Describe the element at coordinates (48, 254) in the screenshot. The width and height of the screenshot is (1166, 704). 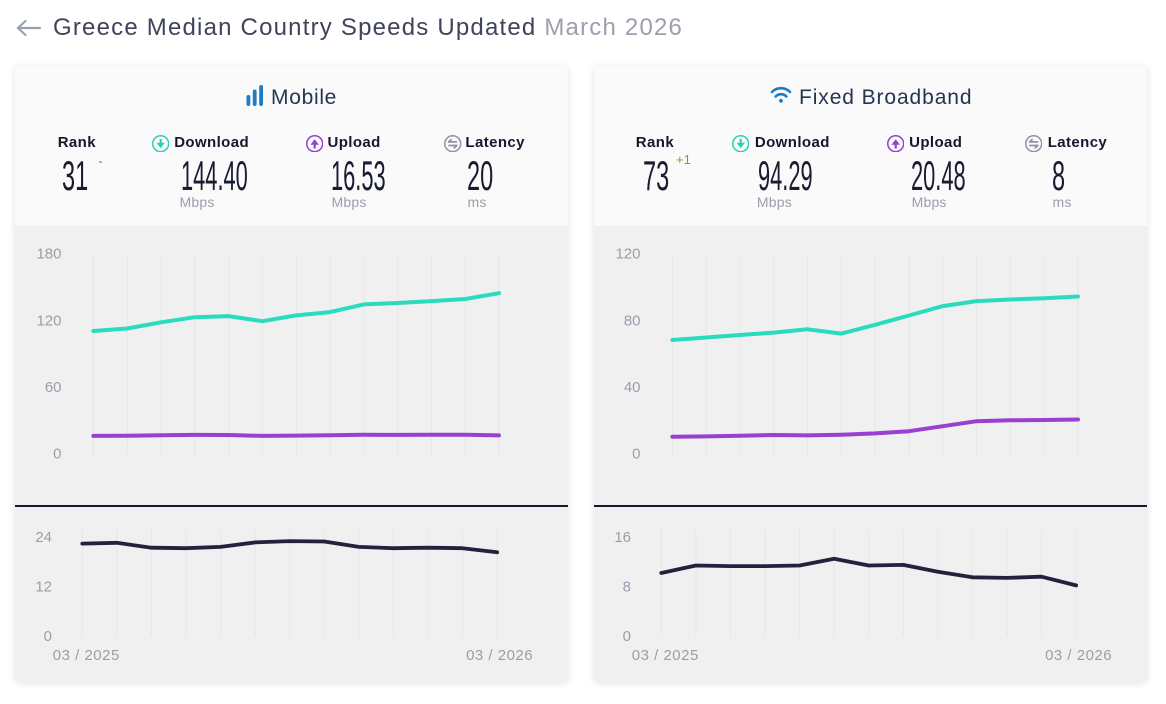
I see `svg-text: 180` at that location.